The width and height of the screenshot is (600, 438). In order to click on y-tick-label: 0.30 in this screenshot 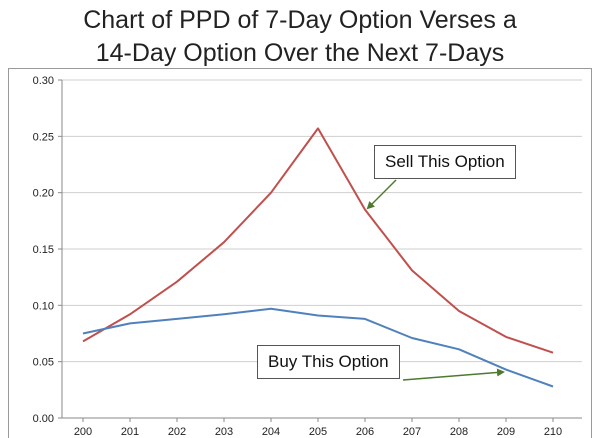, I will do `click(43, 81)`.